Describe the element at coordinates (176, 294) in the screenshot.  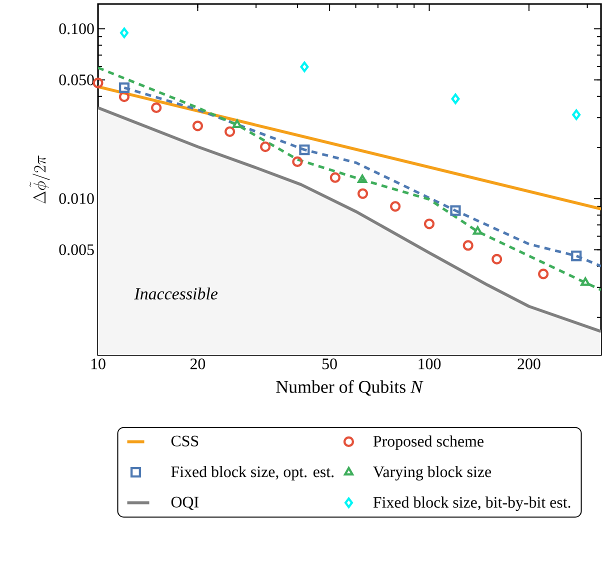
I see `annotation: Inaccessible` at that location.